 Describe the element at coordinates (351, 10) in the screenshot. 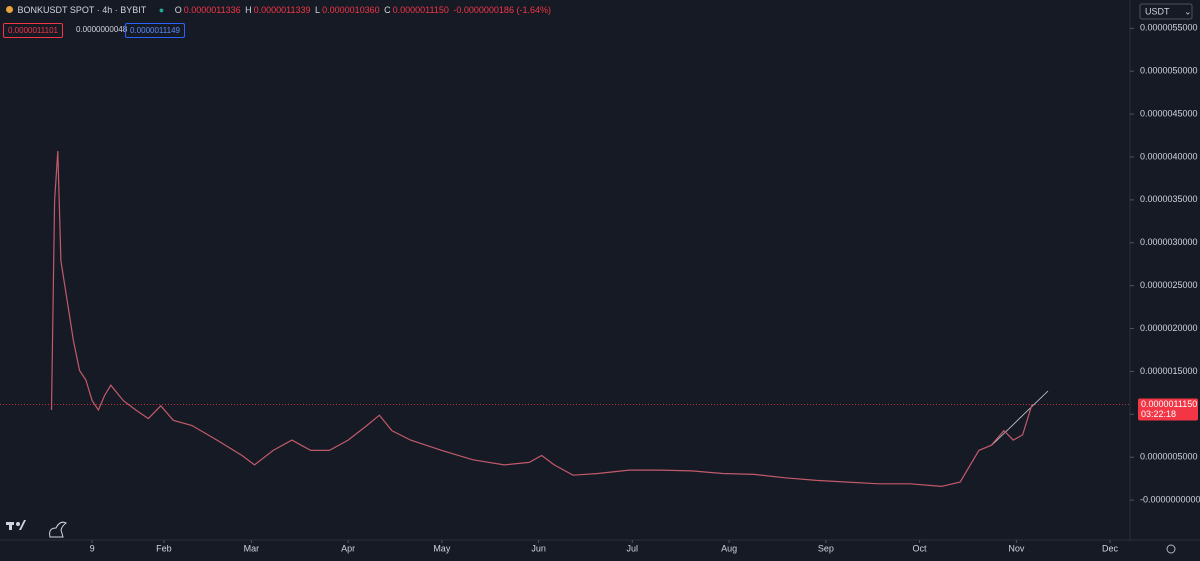

I see `ohlc-value: 0.0000010360` at that location.